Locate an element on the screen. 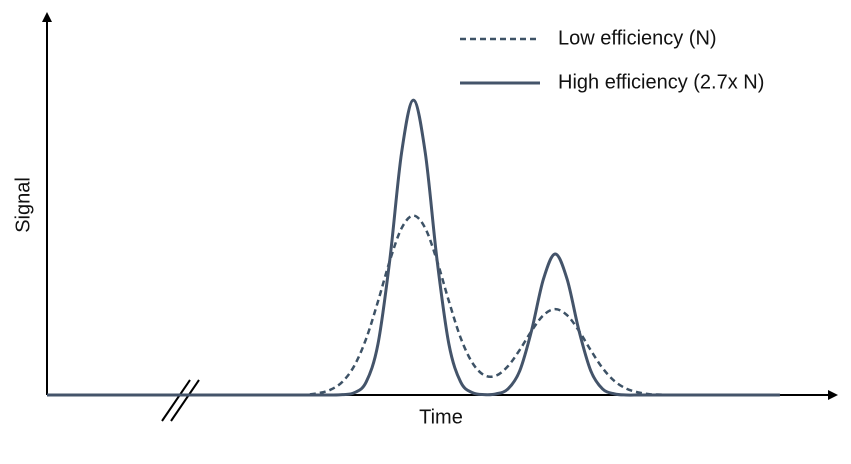  axis-break is located at coordinates (180, 400).